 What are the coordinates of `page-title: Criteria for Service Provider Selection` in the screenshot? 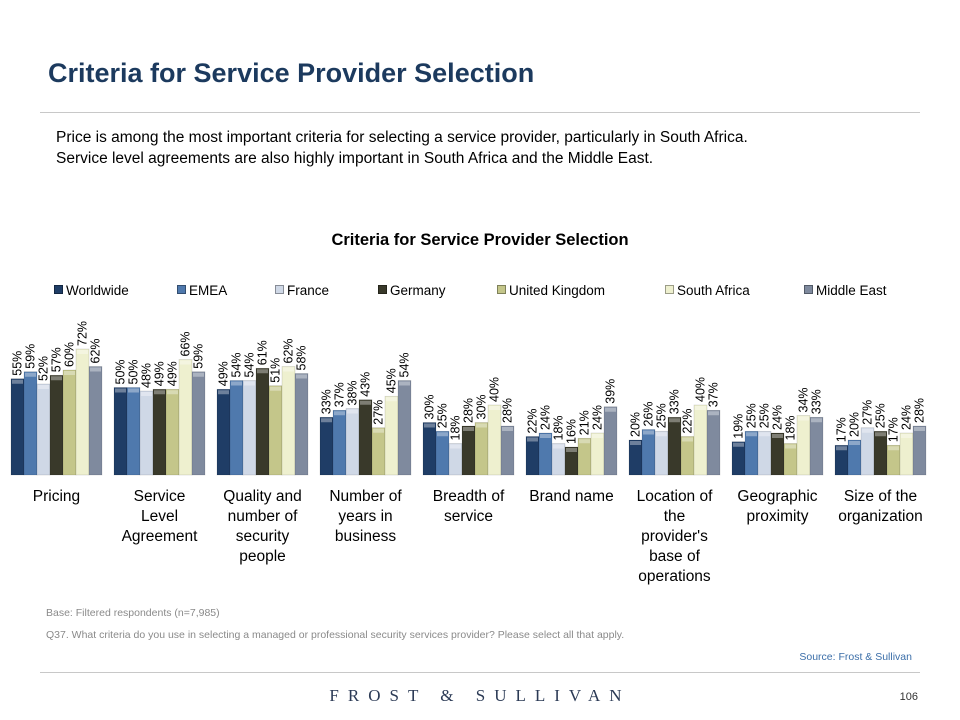 It's located at (291, 73).